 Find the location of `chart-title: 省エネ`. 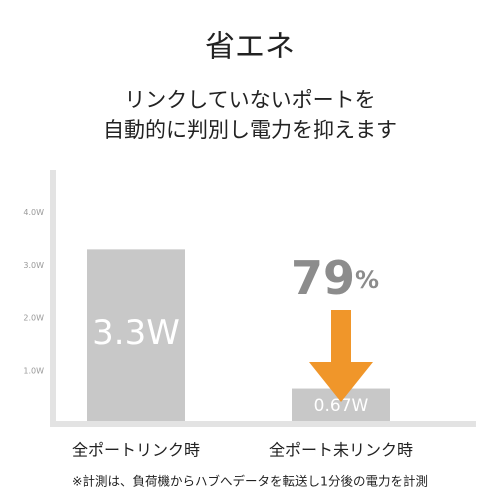

chart-title: 省エネ is located at coordinates (250, 47).